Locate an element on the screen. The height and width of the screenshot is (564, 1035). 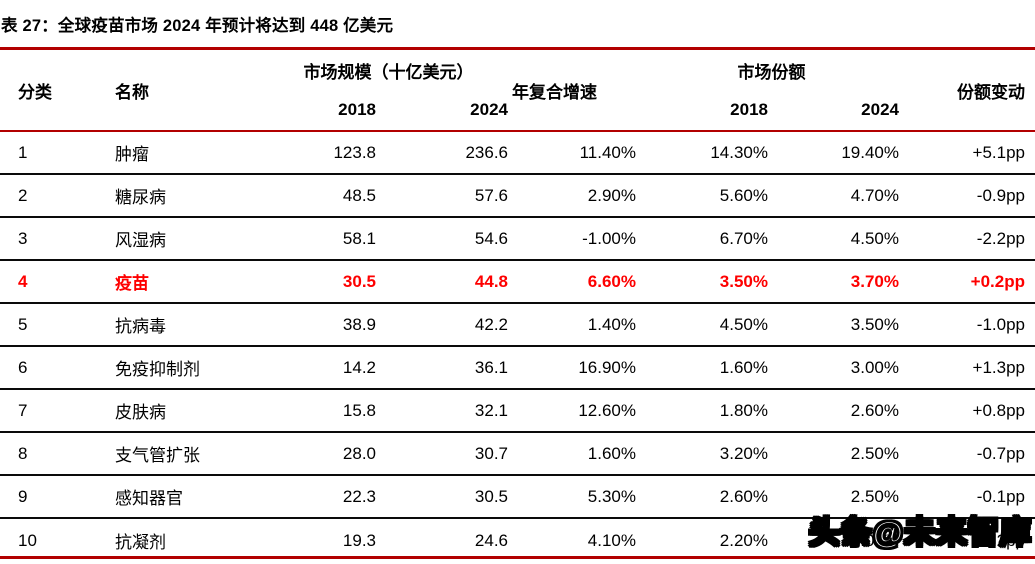
cell-size-2018: 22.3 is located at coordinates (359, 496).